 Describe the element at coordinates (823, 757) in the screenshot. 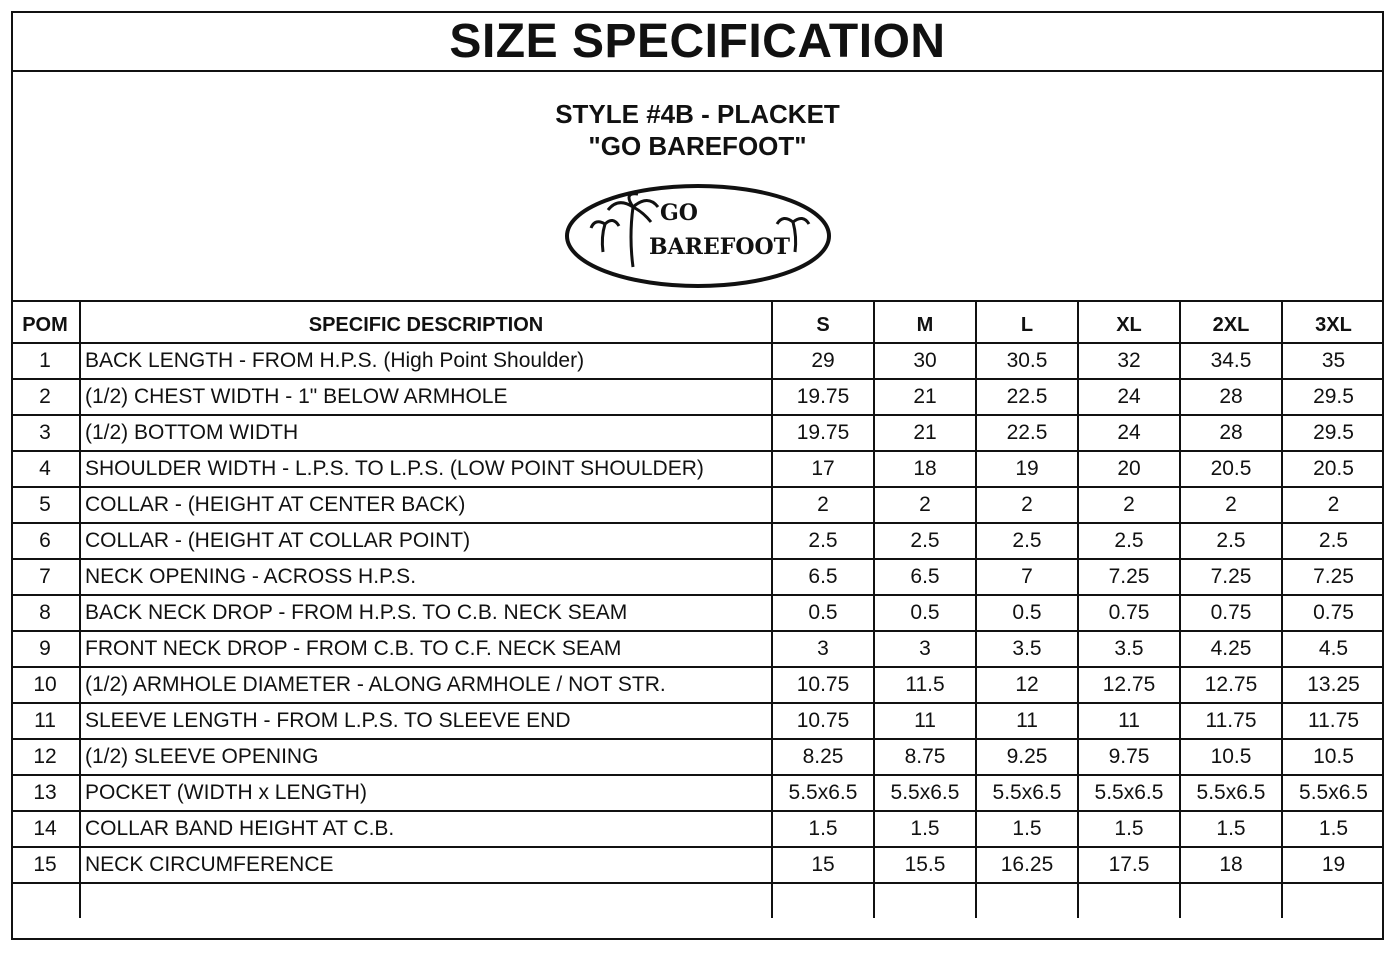

I see `measurement-cell: 8.25` at that location.